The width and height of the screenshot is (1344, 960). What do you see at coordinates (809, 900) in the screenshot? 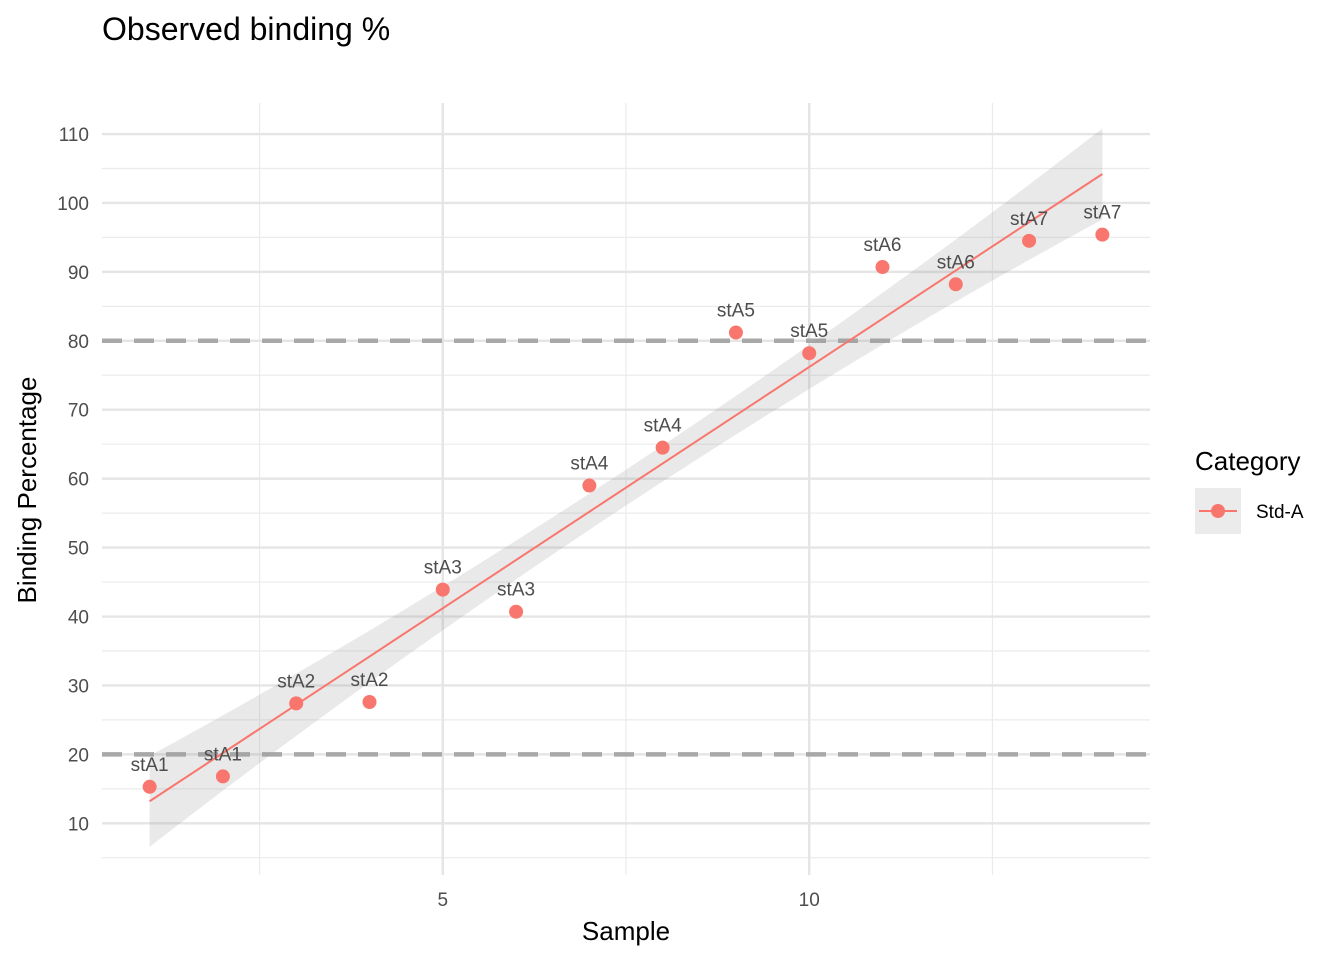
I see `x-tick-label: 10` at bounding box center [809, 900].